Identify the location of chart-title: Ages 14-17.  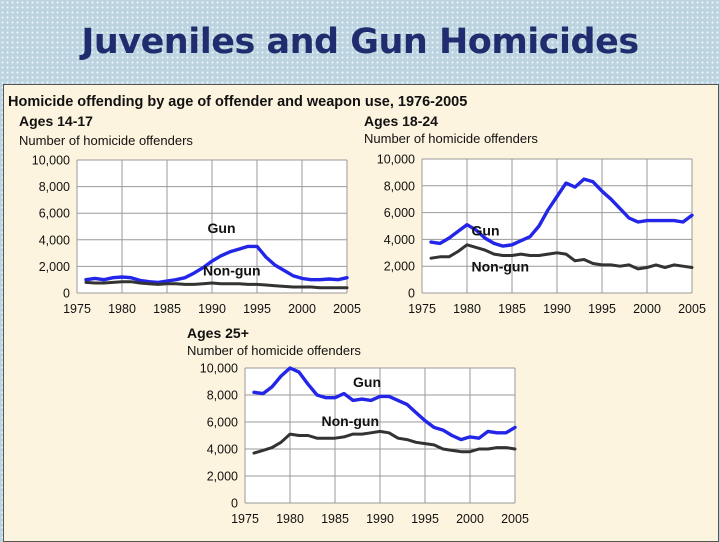
(56, 121).